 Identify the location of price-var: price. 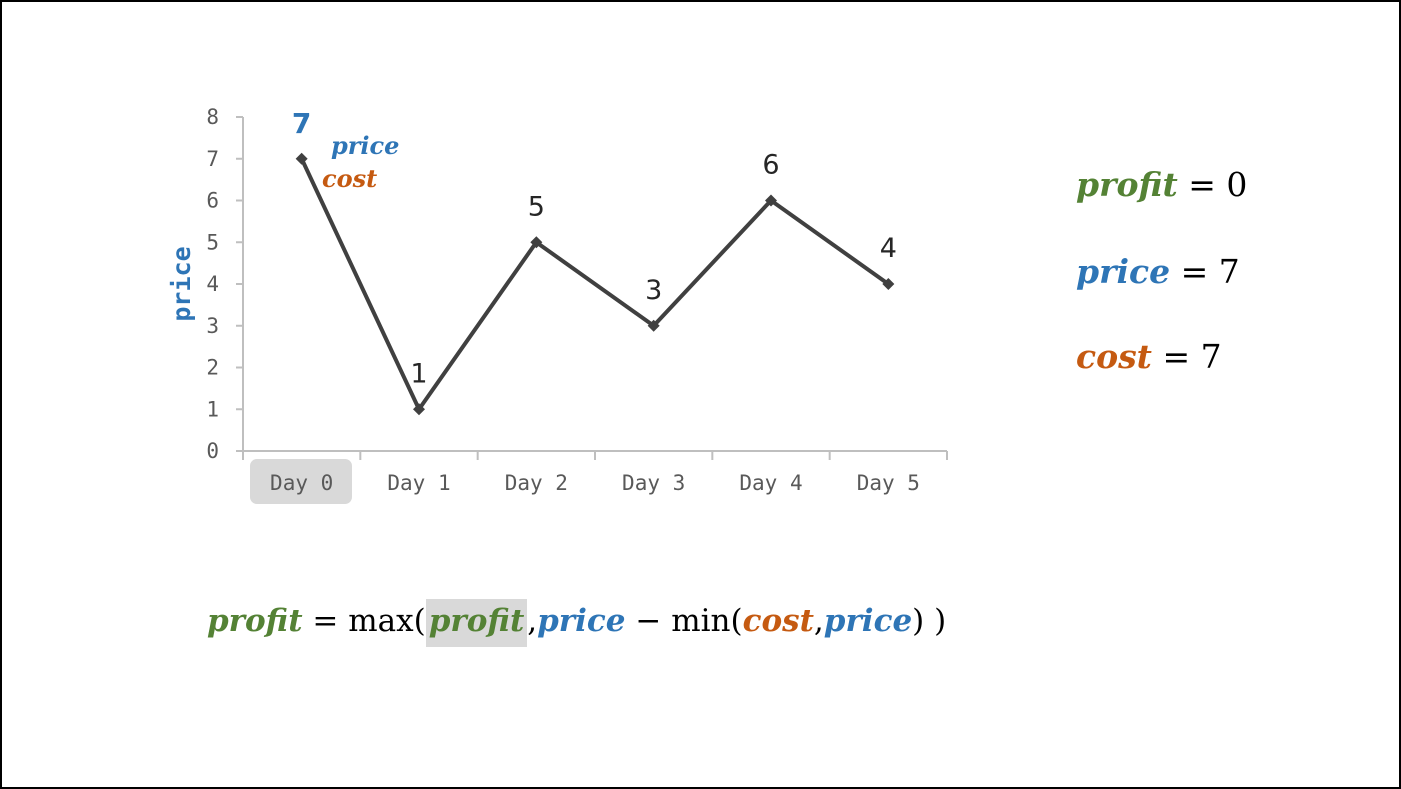
(1123, 271).